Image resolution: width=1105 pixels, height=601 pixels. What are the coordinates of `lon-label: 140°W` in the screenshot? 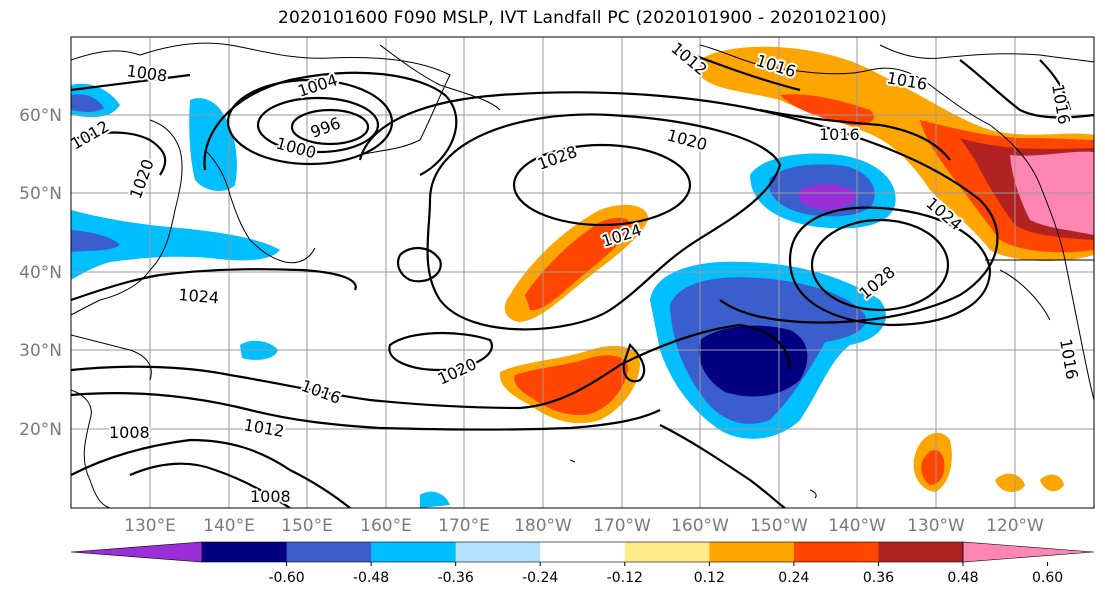 It's located at (857, 526).